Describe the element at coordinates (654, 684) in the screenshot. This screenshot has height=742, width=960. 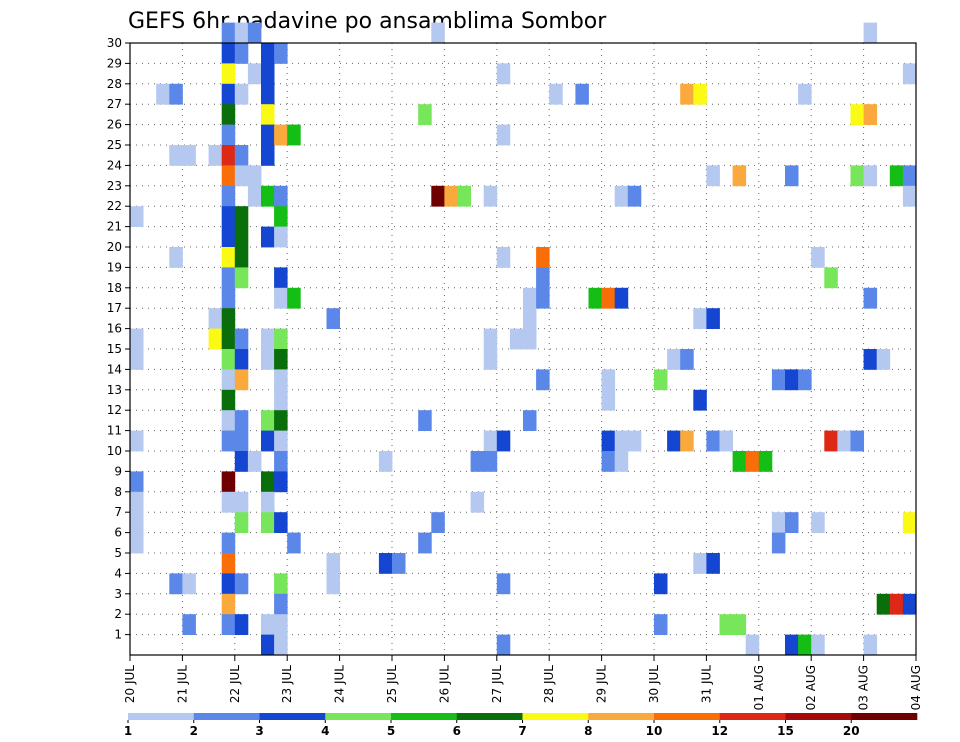
I see `x-tick-label: 30 JUL` at that location.